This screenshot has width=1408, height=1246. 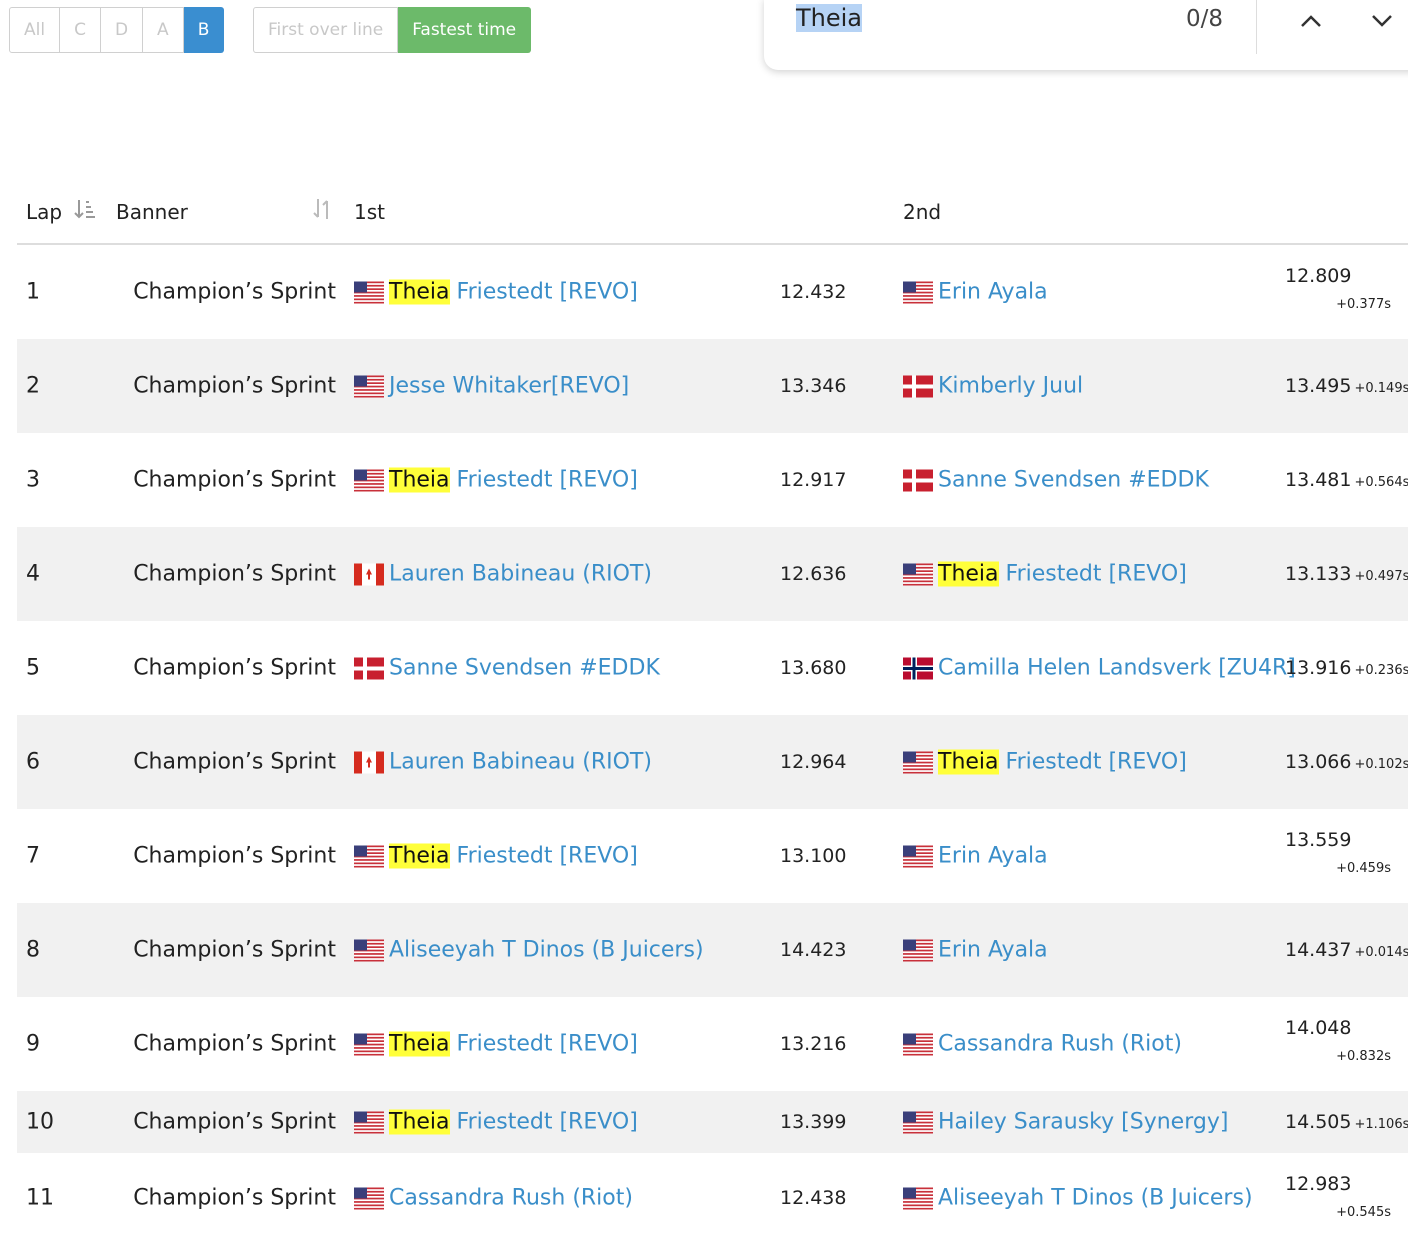 I want to click on second-time-cell: 13.481 +0.564s, so click(x=1346, y=480).